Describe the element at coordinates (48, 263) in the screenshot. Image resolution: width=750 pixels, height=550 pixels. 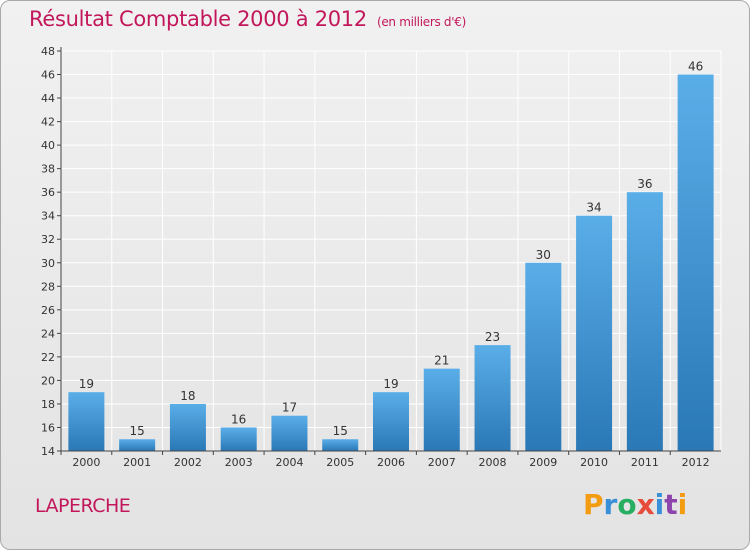
I see `y-tick-label: 30` at that location.